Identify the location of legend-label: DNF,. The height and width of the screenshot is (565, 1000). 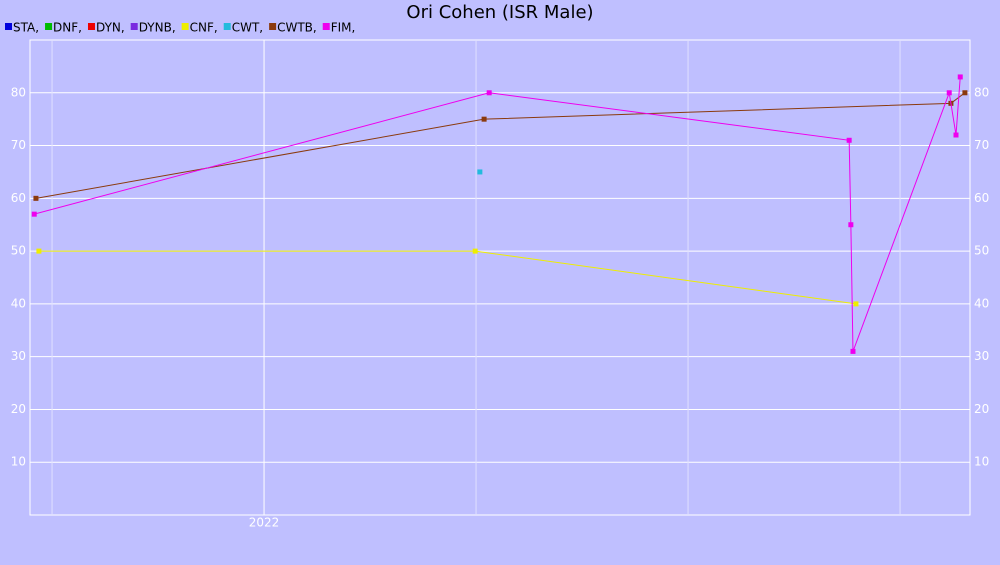
(67, 28).